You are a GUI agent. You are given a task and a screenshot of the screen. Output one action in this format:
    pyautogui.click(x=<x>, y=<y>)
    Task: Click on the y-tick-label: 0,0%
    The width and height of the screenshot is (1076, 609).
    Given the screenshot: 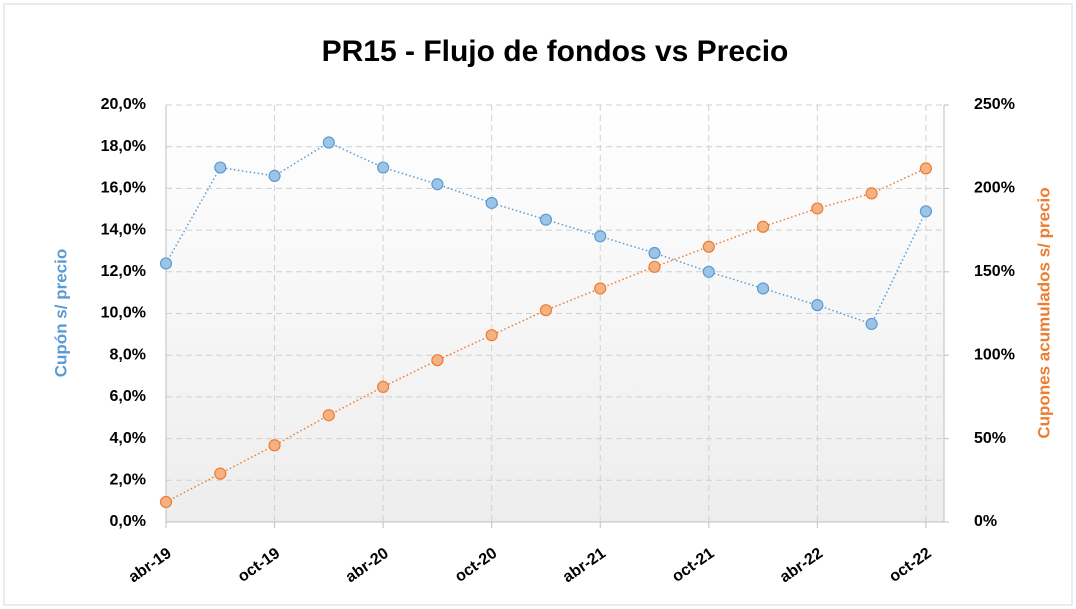 What is the action you would take?
    pyautogui.click(x=128, y=521)
    